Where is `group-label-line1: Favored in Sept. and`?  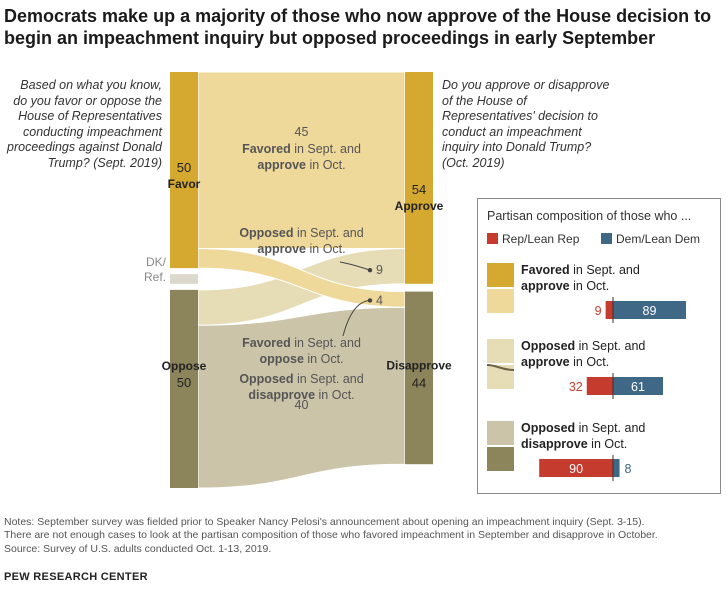
group-label-line1: Favored in Sept. and is located at coordinates (580, 270).